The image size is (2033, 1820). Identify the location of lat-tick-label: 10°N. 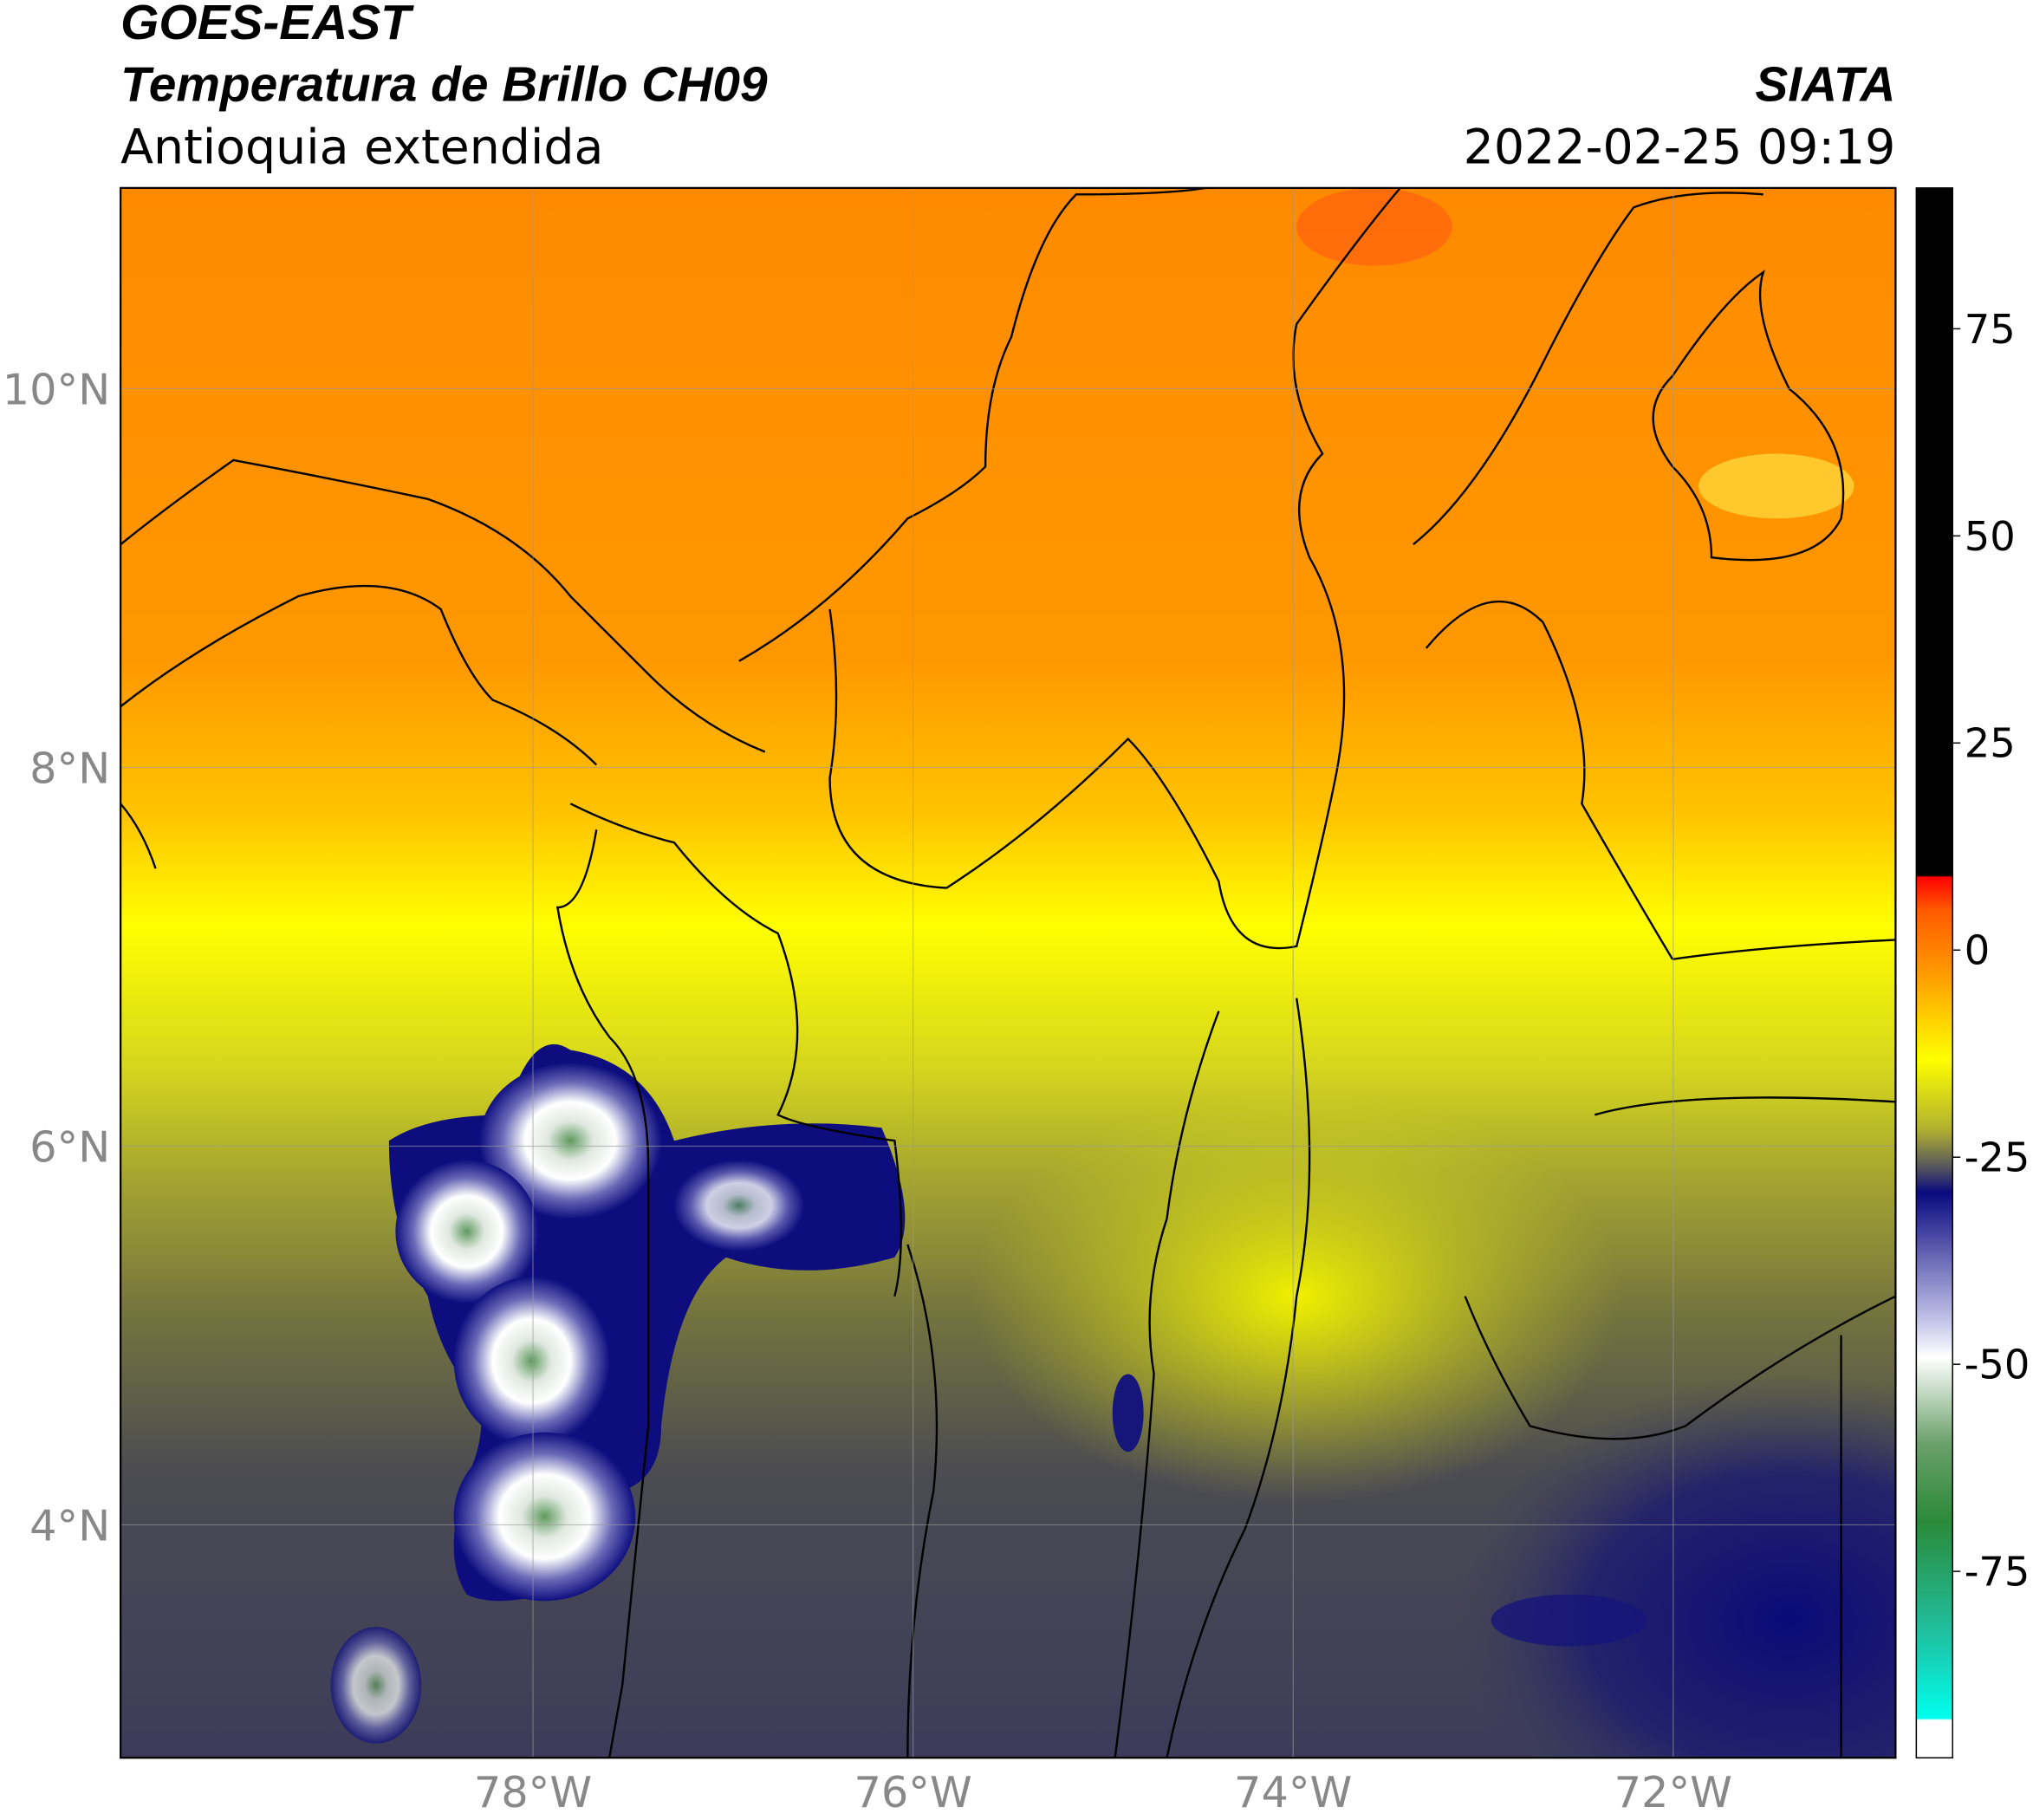
(56, 389).